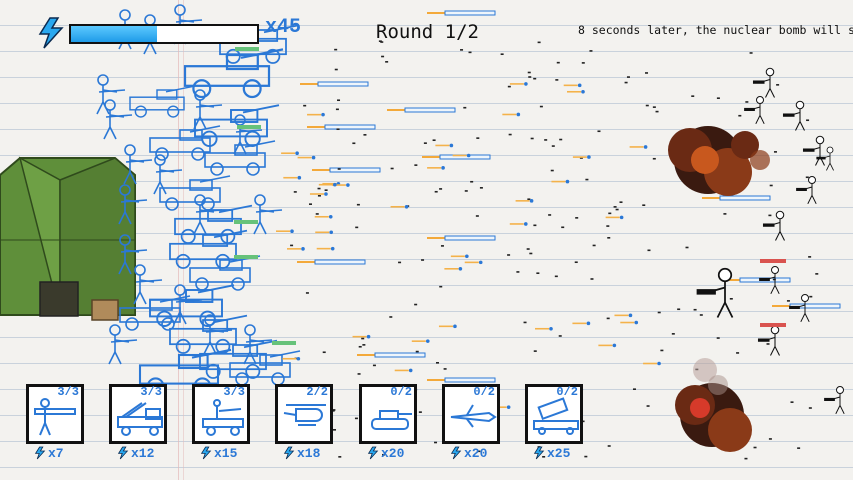 The height and width of the screenshot is (480, 853). I want to click on enemy-army, so click(770, 241).